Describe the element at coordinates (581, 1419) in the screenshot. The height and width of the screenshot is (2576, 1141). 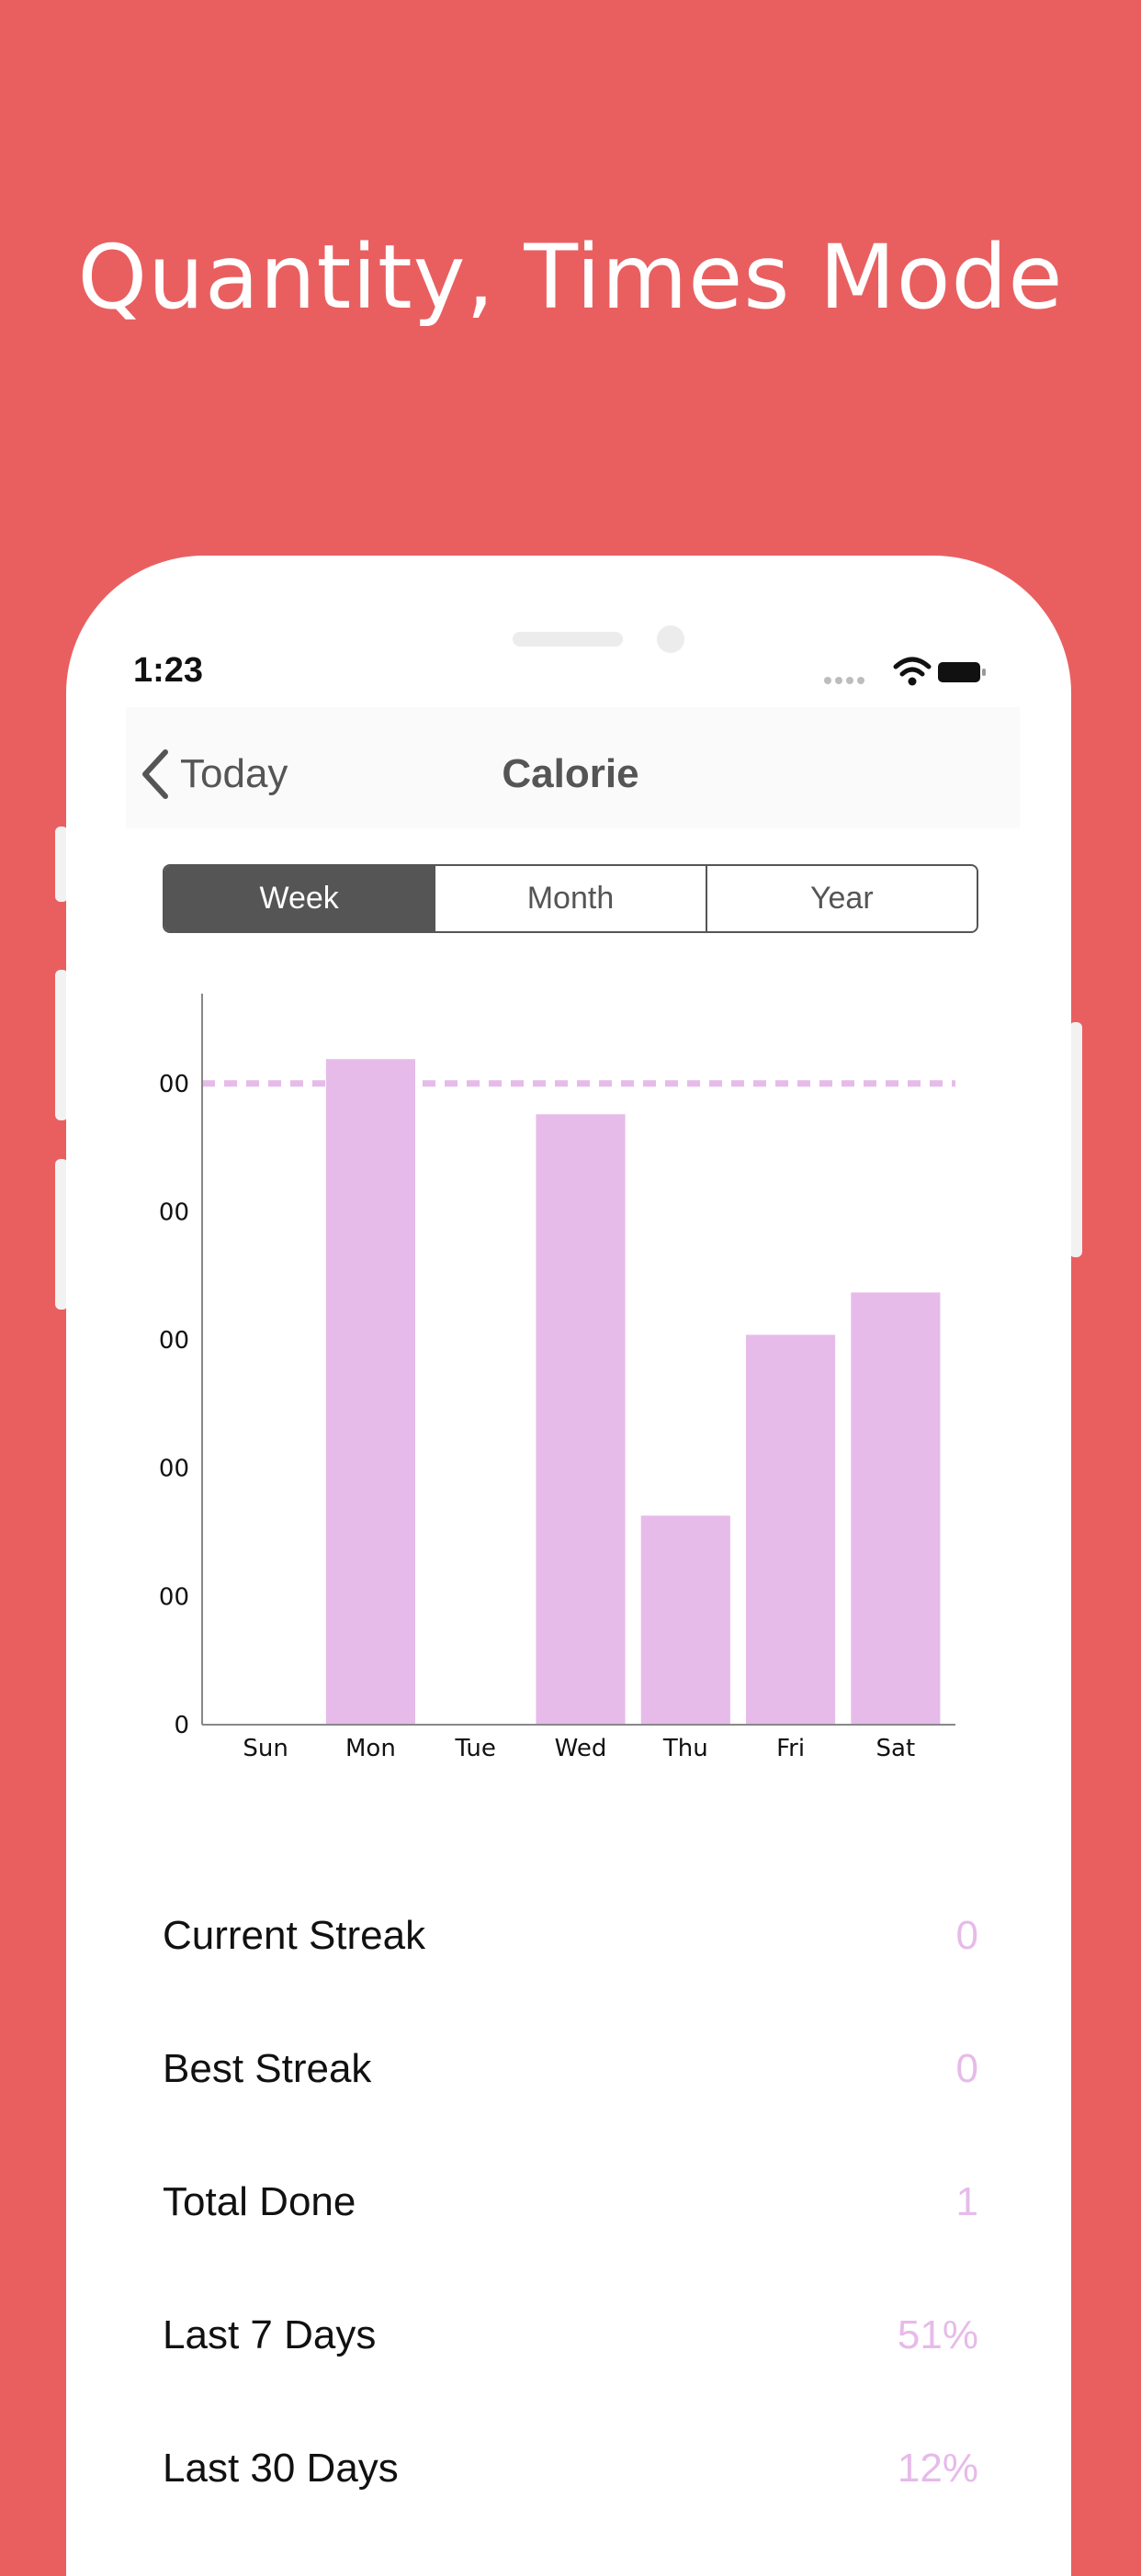
I see `bar-wed` at that location.